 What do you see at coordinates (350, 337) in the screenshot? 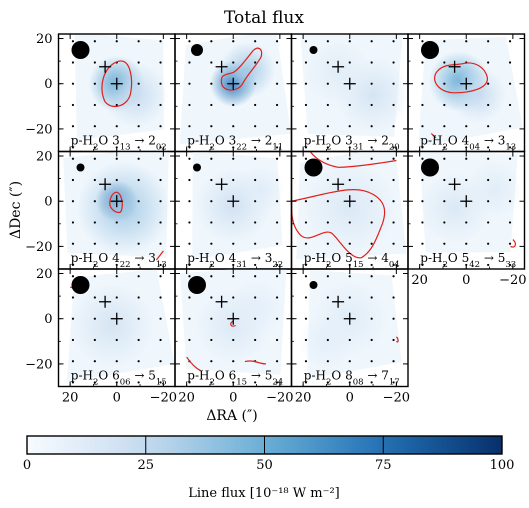
I see `panel-11: 20 0 −20 p-H2O 808 → 717` at bounding box center [350, 337].